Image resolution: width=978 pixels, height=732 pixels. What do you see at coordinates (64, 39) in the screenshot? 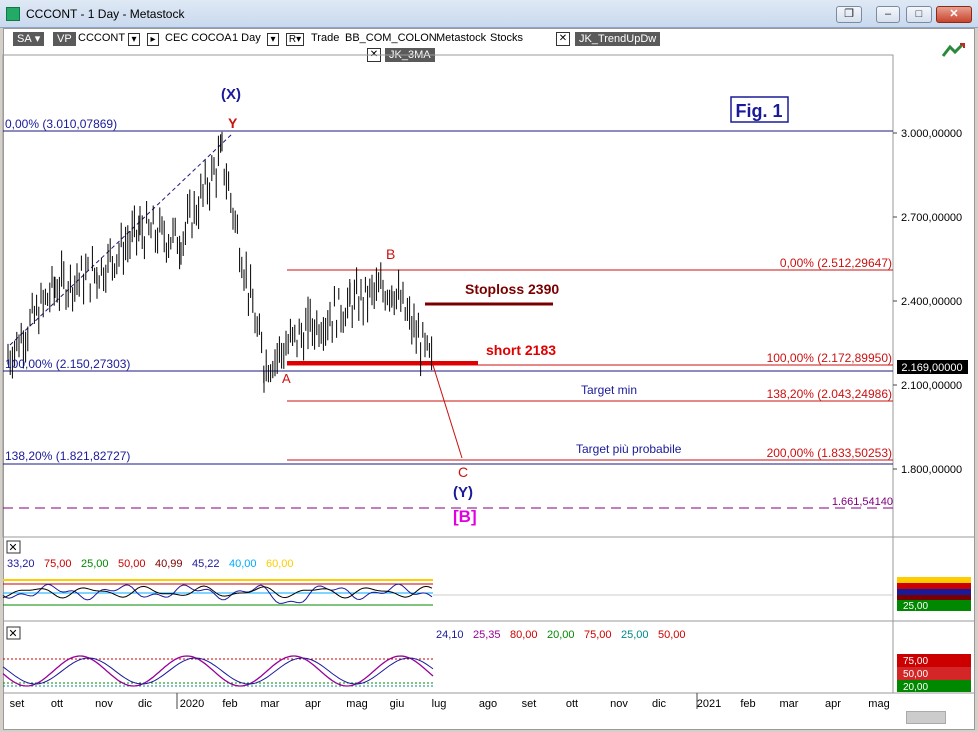
I see `vp-badge: VP` at bounding box center [64, 39].